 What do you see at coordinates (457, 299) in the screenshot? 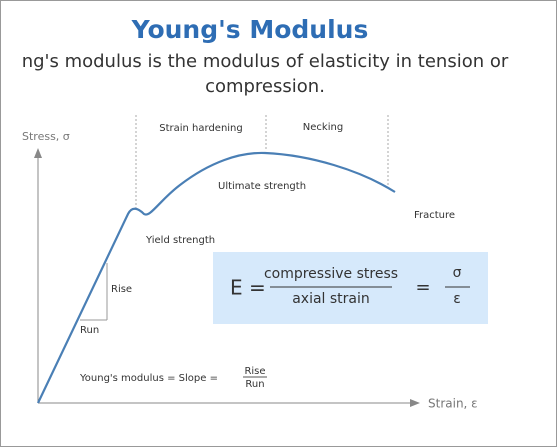
I see `symbol-denominator: ε` at bounding box center [457, 299].